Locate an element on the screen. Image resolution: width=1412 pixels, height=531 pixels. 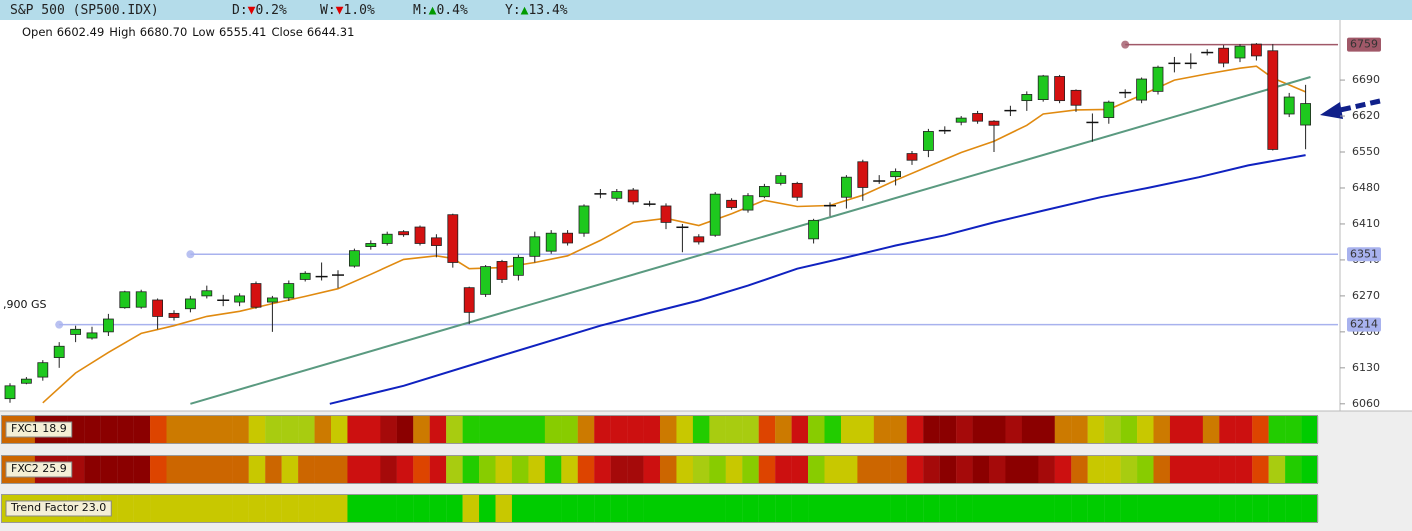
arrow-head is located at coordinates (1331, 110).